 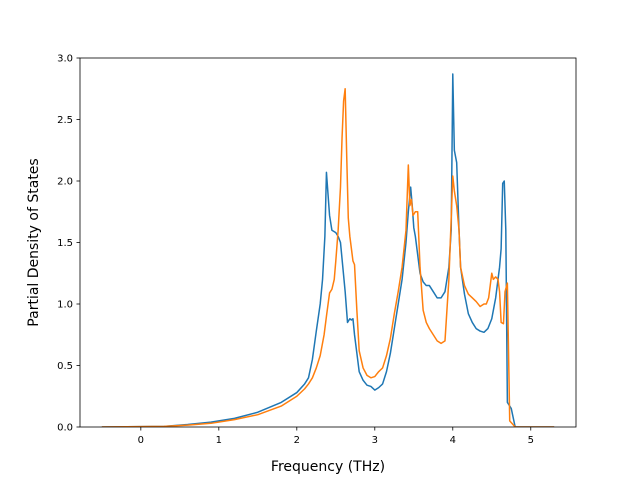 I want to click on y-tick-label: 2.5, so click(x=65, y=120).